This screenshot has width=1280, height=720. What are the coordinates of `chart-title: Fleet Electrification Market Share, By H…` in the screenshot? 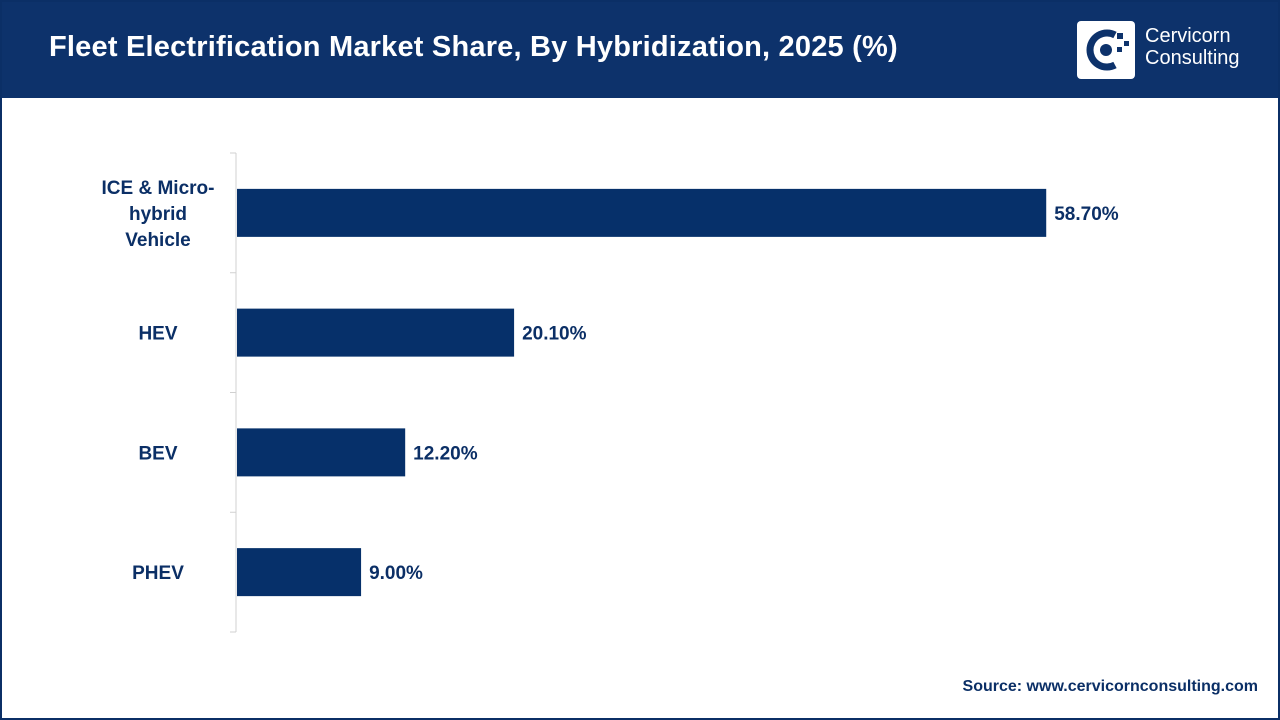 It's located at (473, 47).